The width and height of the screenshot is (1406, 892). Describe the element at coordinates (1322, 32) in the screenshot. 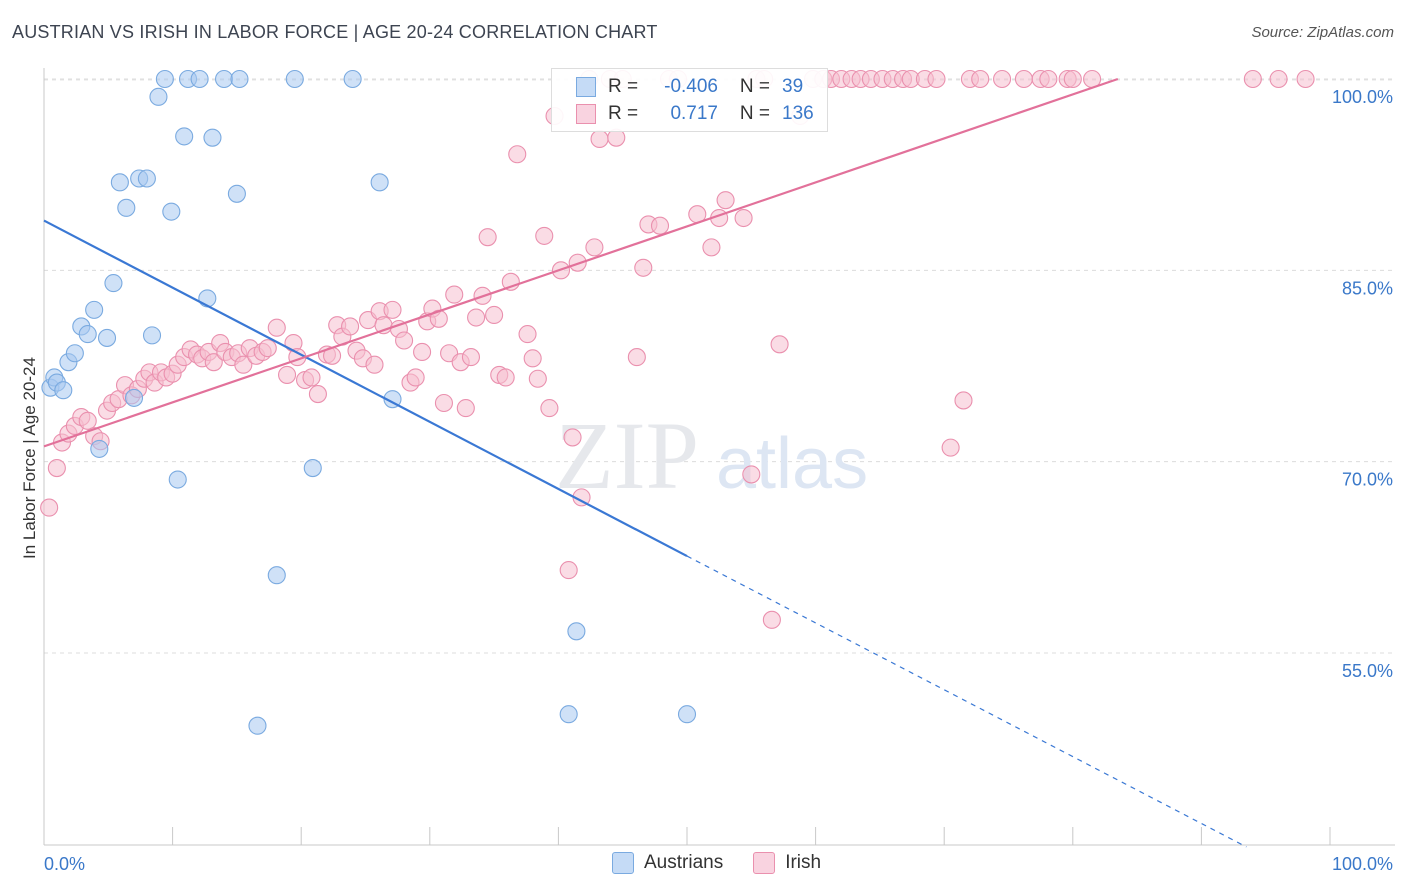

I see `source-label: Source: ZipAtlas.com` at that location.